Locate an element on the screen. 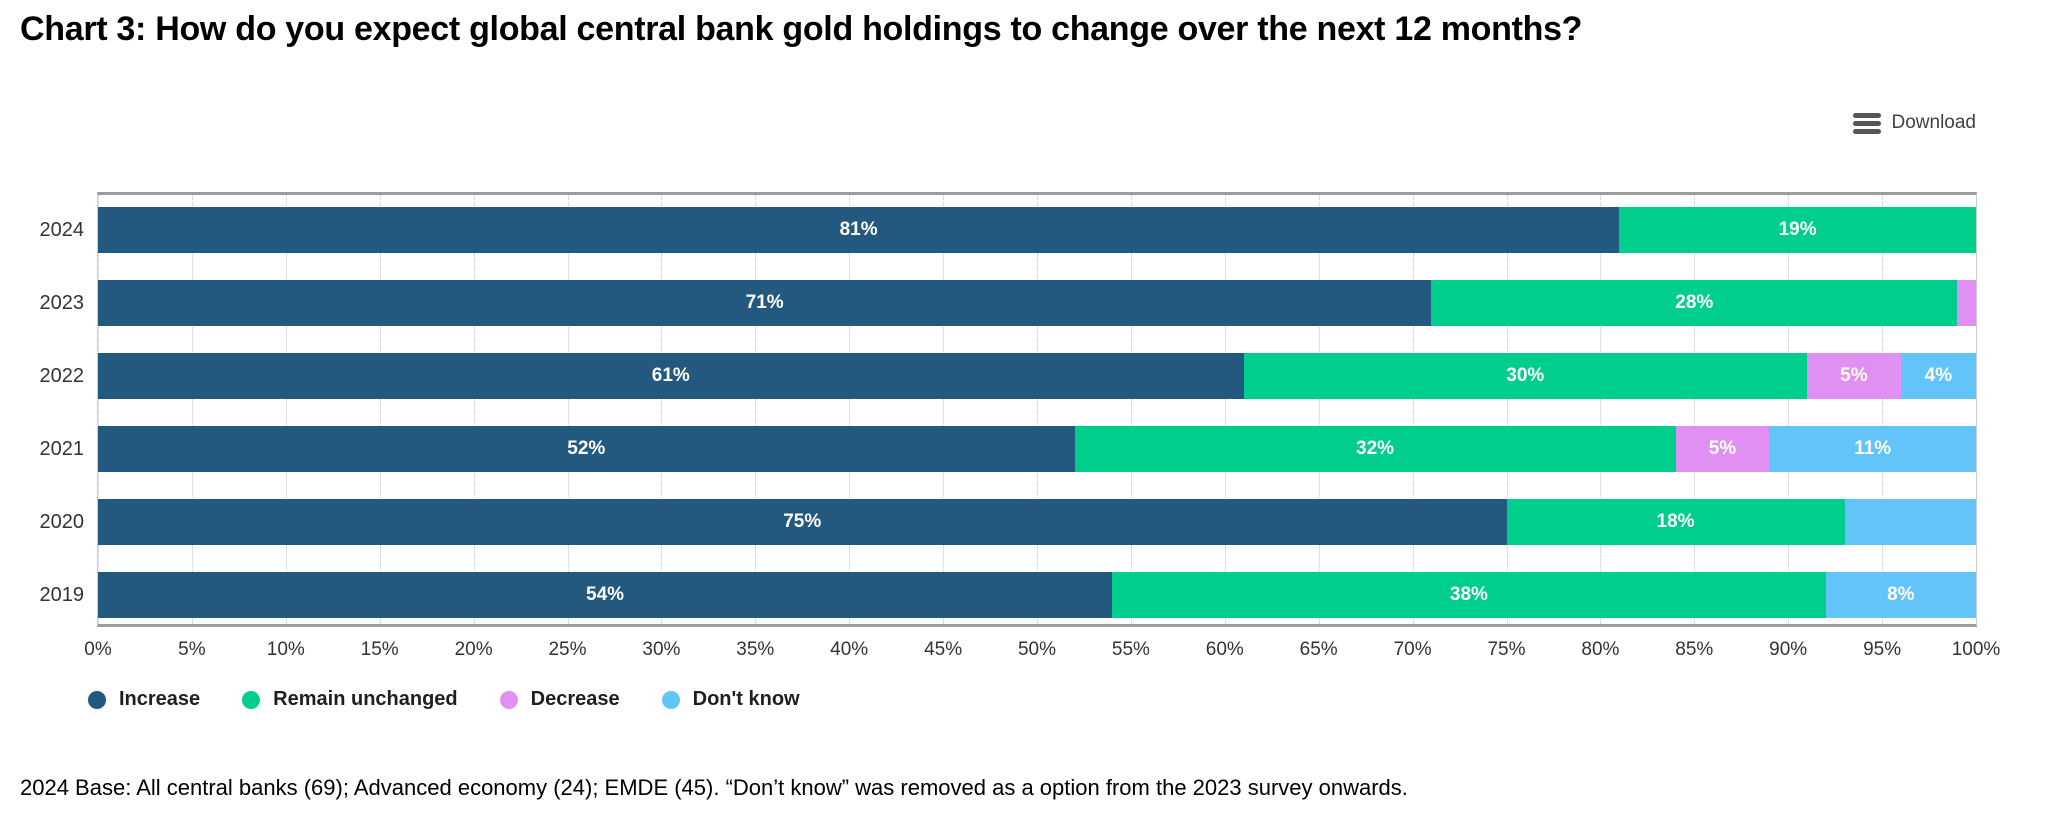 The height and width of the screenshot is (820, 2048). download-label: Download is located at coordinates (1934, 122).